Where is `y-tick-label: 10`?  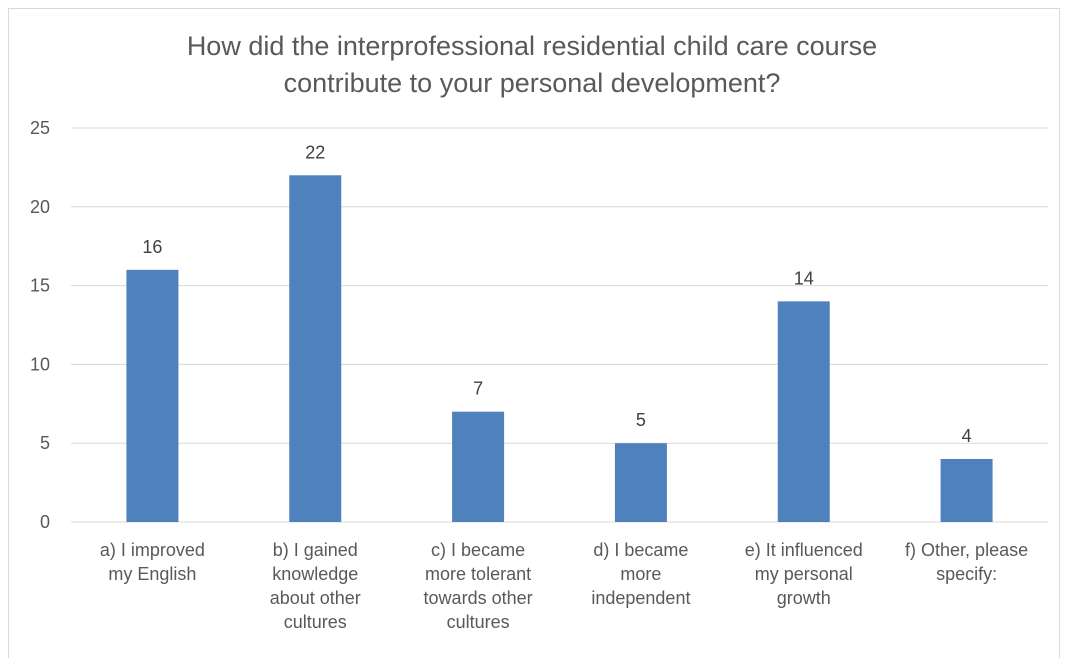 y-tick-label: 10 is located at coordinates (40, 364).